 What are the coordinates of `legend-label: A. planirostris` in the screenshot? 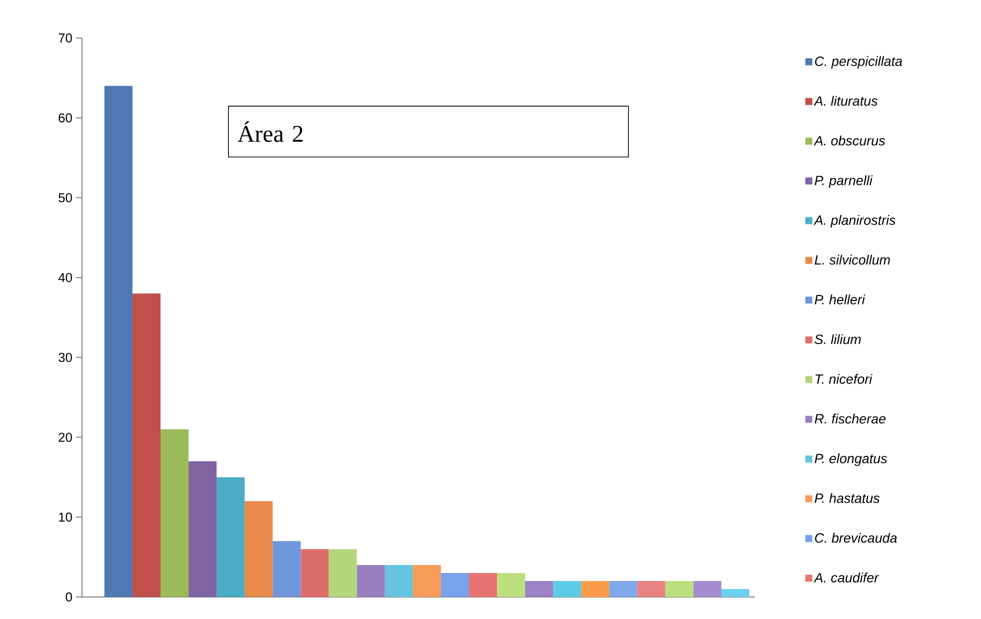 It's located at (855, 221).